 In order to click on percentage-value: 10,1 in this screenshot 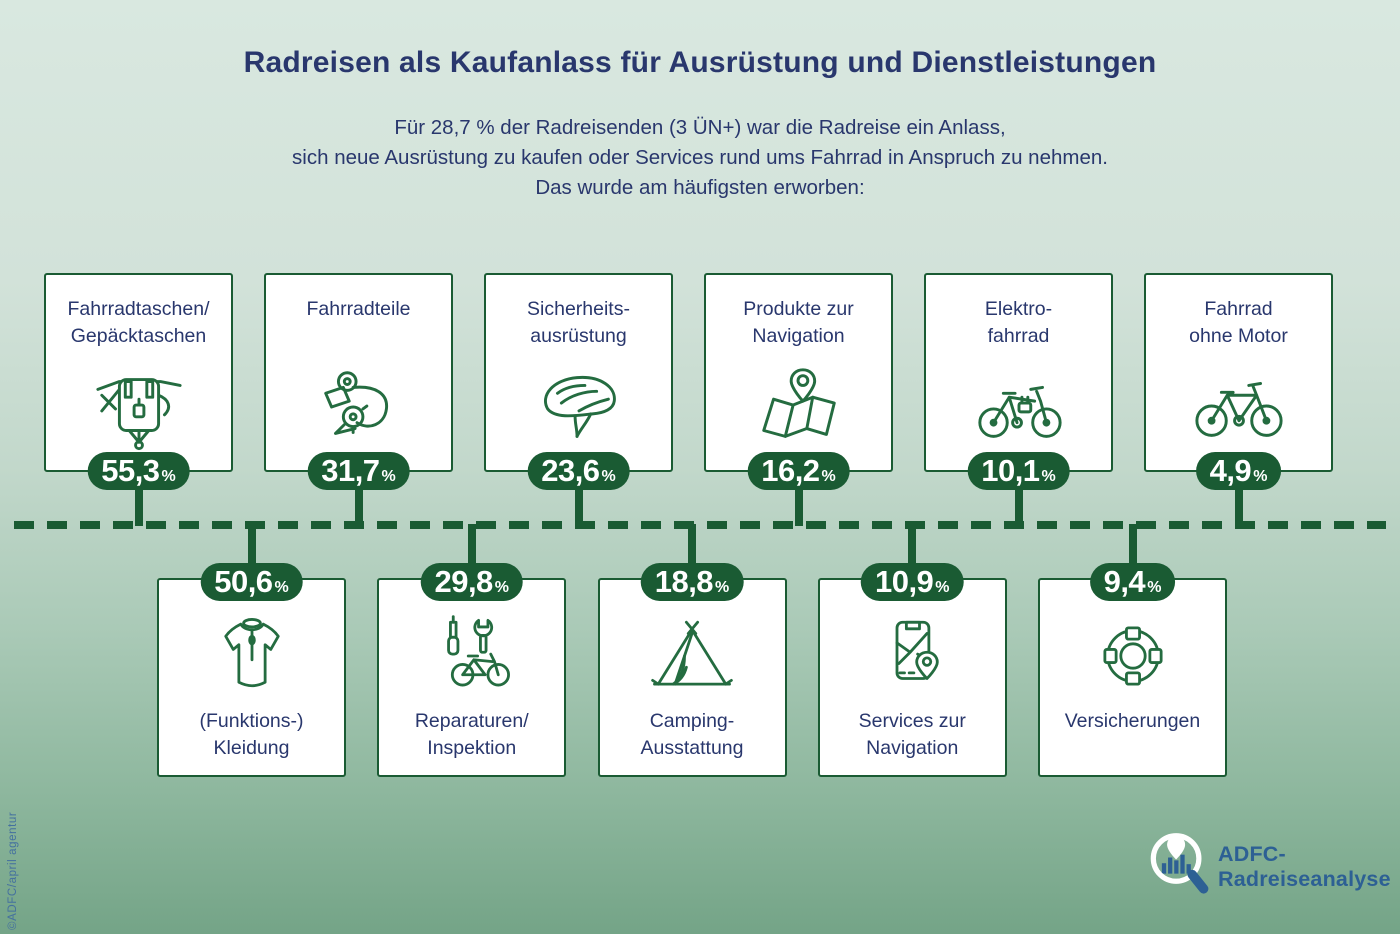, I will do `click(1010, 470)`.